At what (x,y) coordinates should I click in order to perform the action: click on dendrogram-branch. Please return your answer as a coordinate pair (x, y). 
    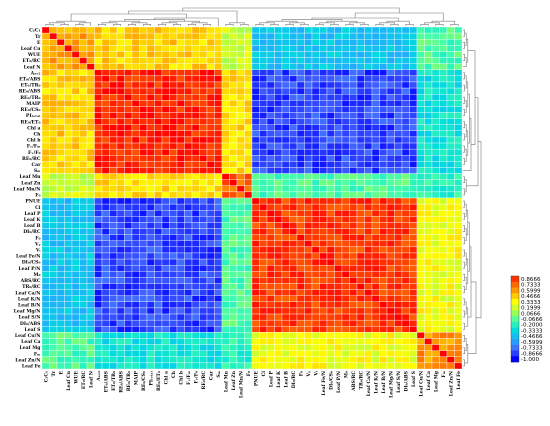
    Looking at the image, I should click on (464, 302).